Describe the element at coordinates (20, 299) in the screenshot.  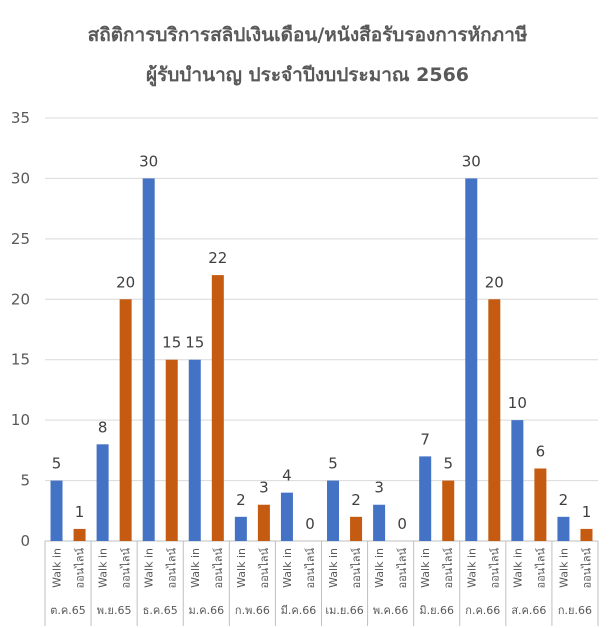
I see `y-tick-label: 20` at that location.